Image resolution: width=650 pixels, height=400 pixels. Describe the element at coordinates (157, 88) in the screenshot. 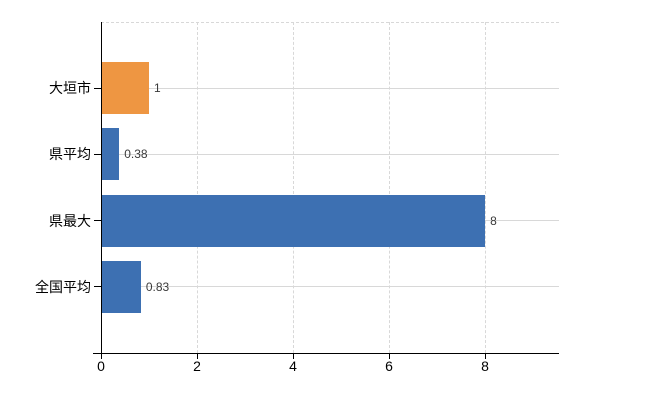

I see `bar-value-label: 1` at that location.